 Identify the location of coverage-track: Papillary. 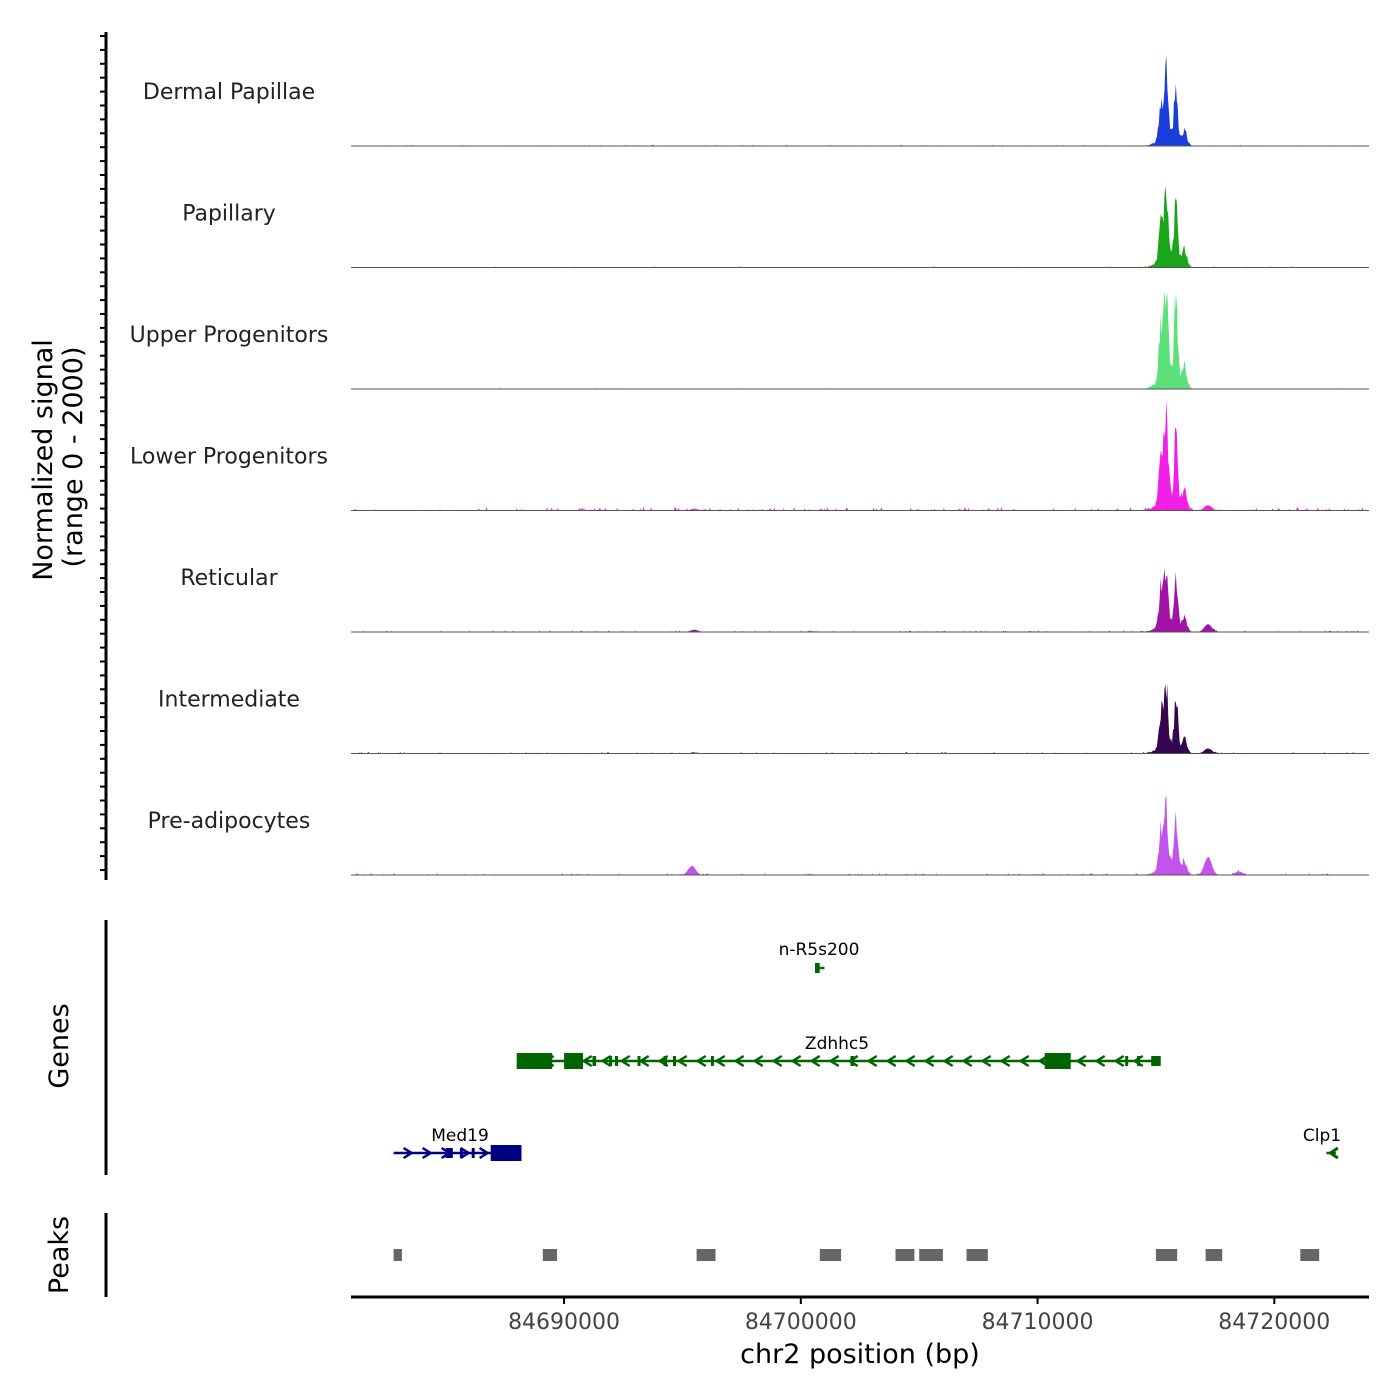
(775, 227).